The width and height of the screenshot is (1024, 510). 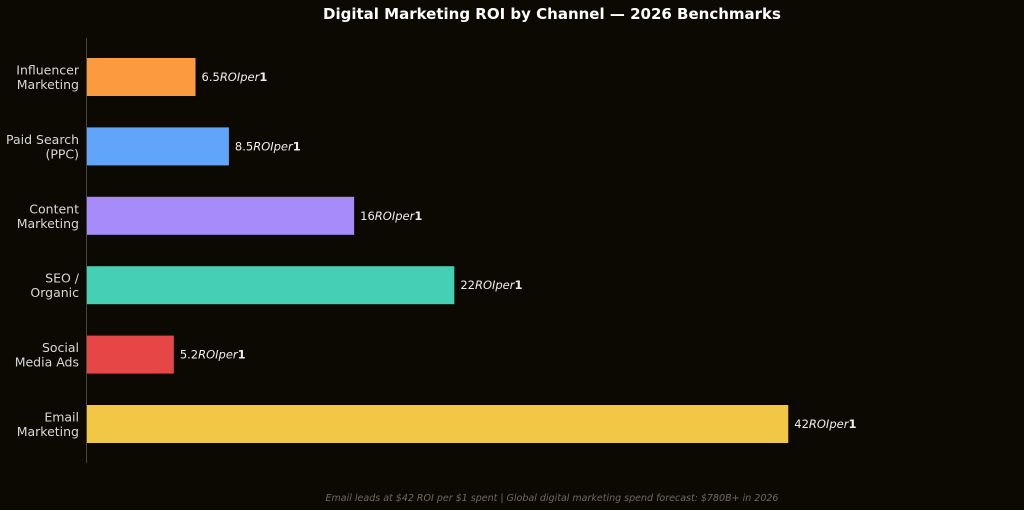 What do you see at coordinates (48, 78) in the screenshot?
I see `category-label: Influencer Marketing` at bounding box center [48, 78].